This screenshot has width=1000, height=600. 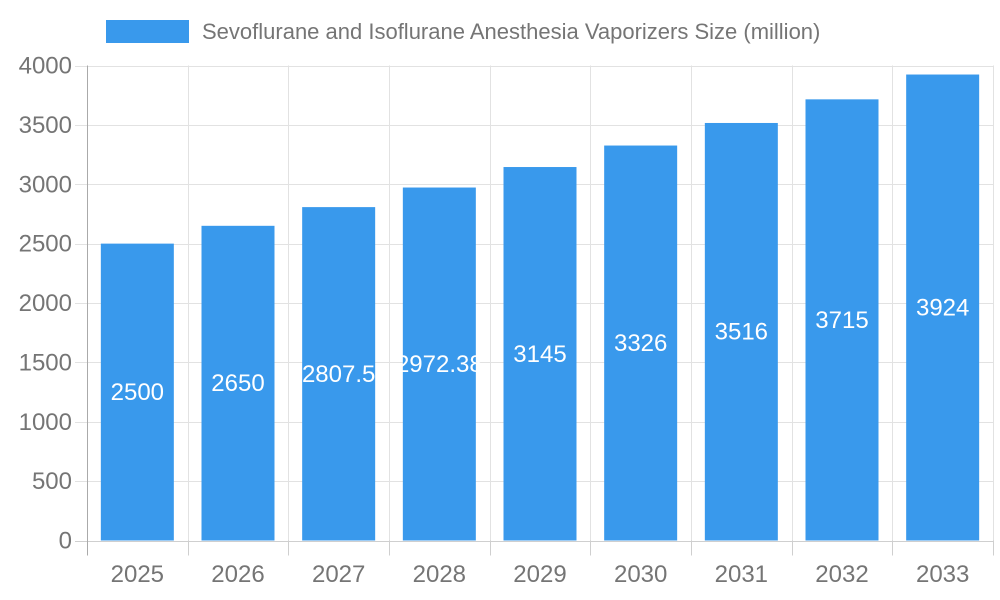 What do you see at coordinates (841, 574) in the screenshot?
I see `x-axis-tick-label: 2032` at bounding box center [841, 574].